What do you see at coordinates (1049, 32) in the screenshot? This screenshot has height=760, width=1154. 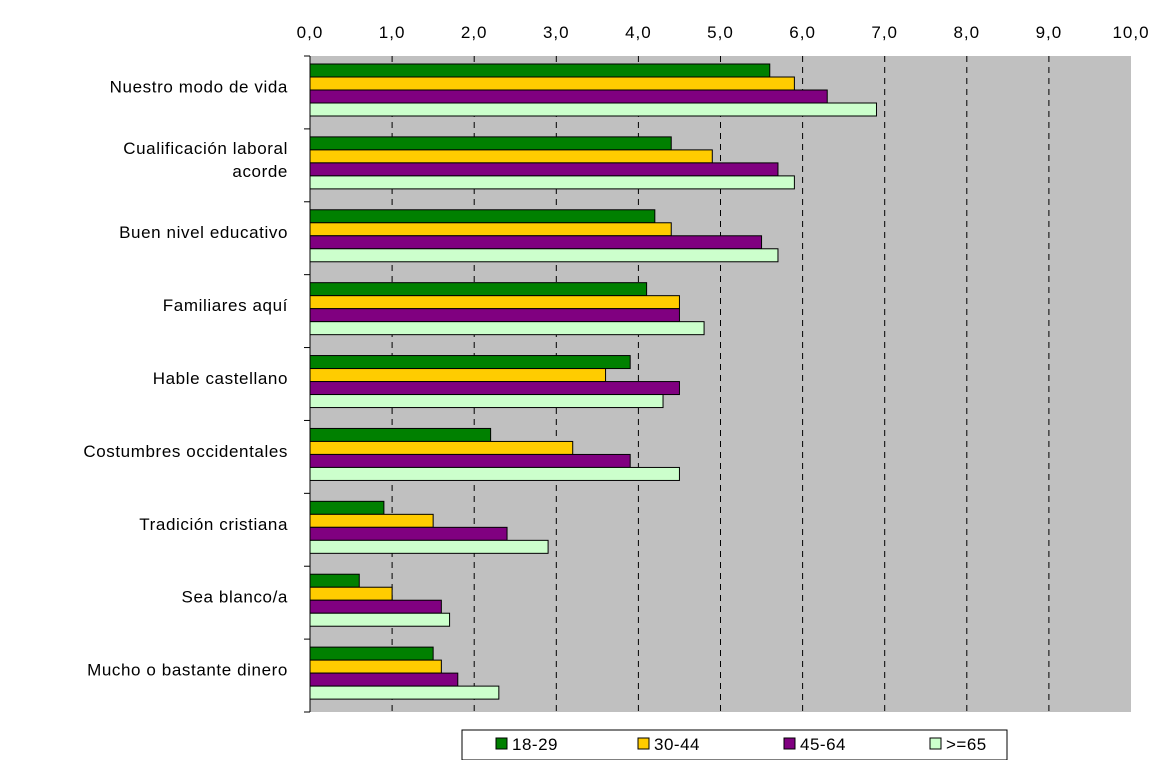 I see `x-tick-label: 9,0` at bounding box center [1049, 32].